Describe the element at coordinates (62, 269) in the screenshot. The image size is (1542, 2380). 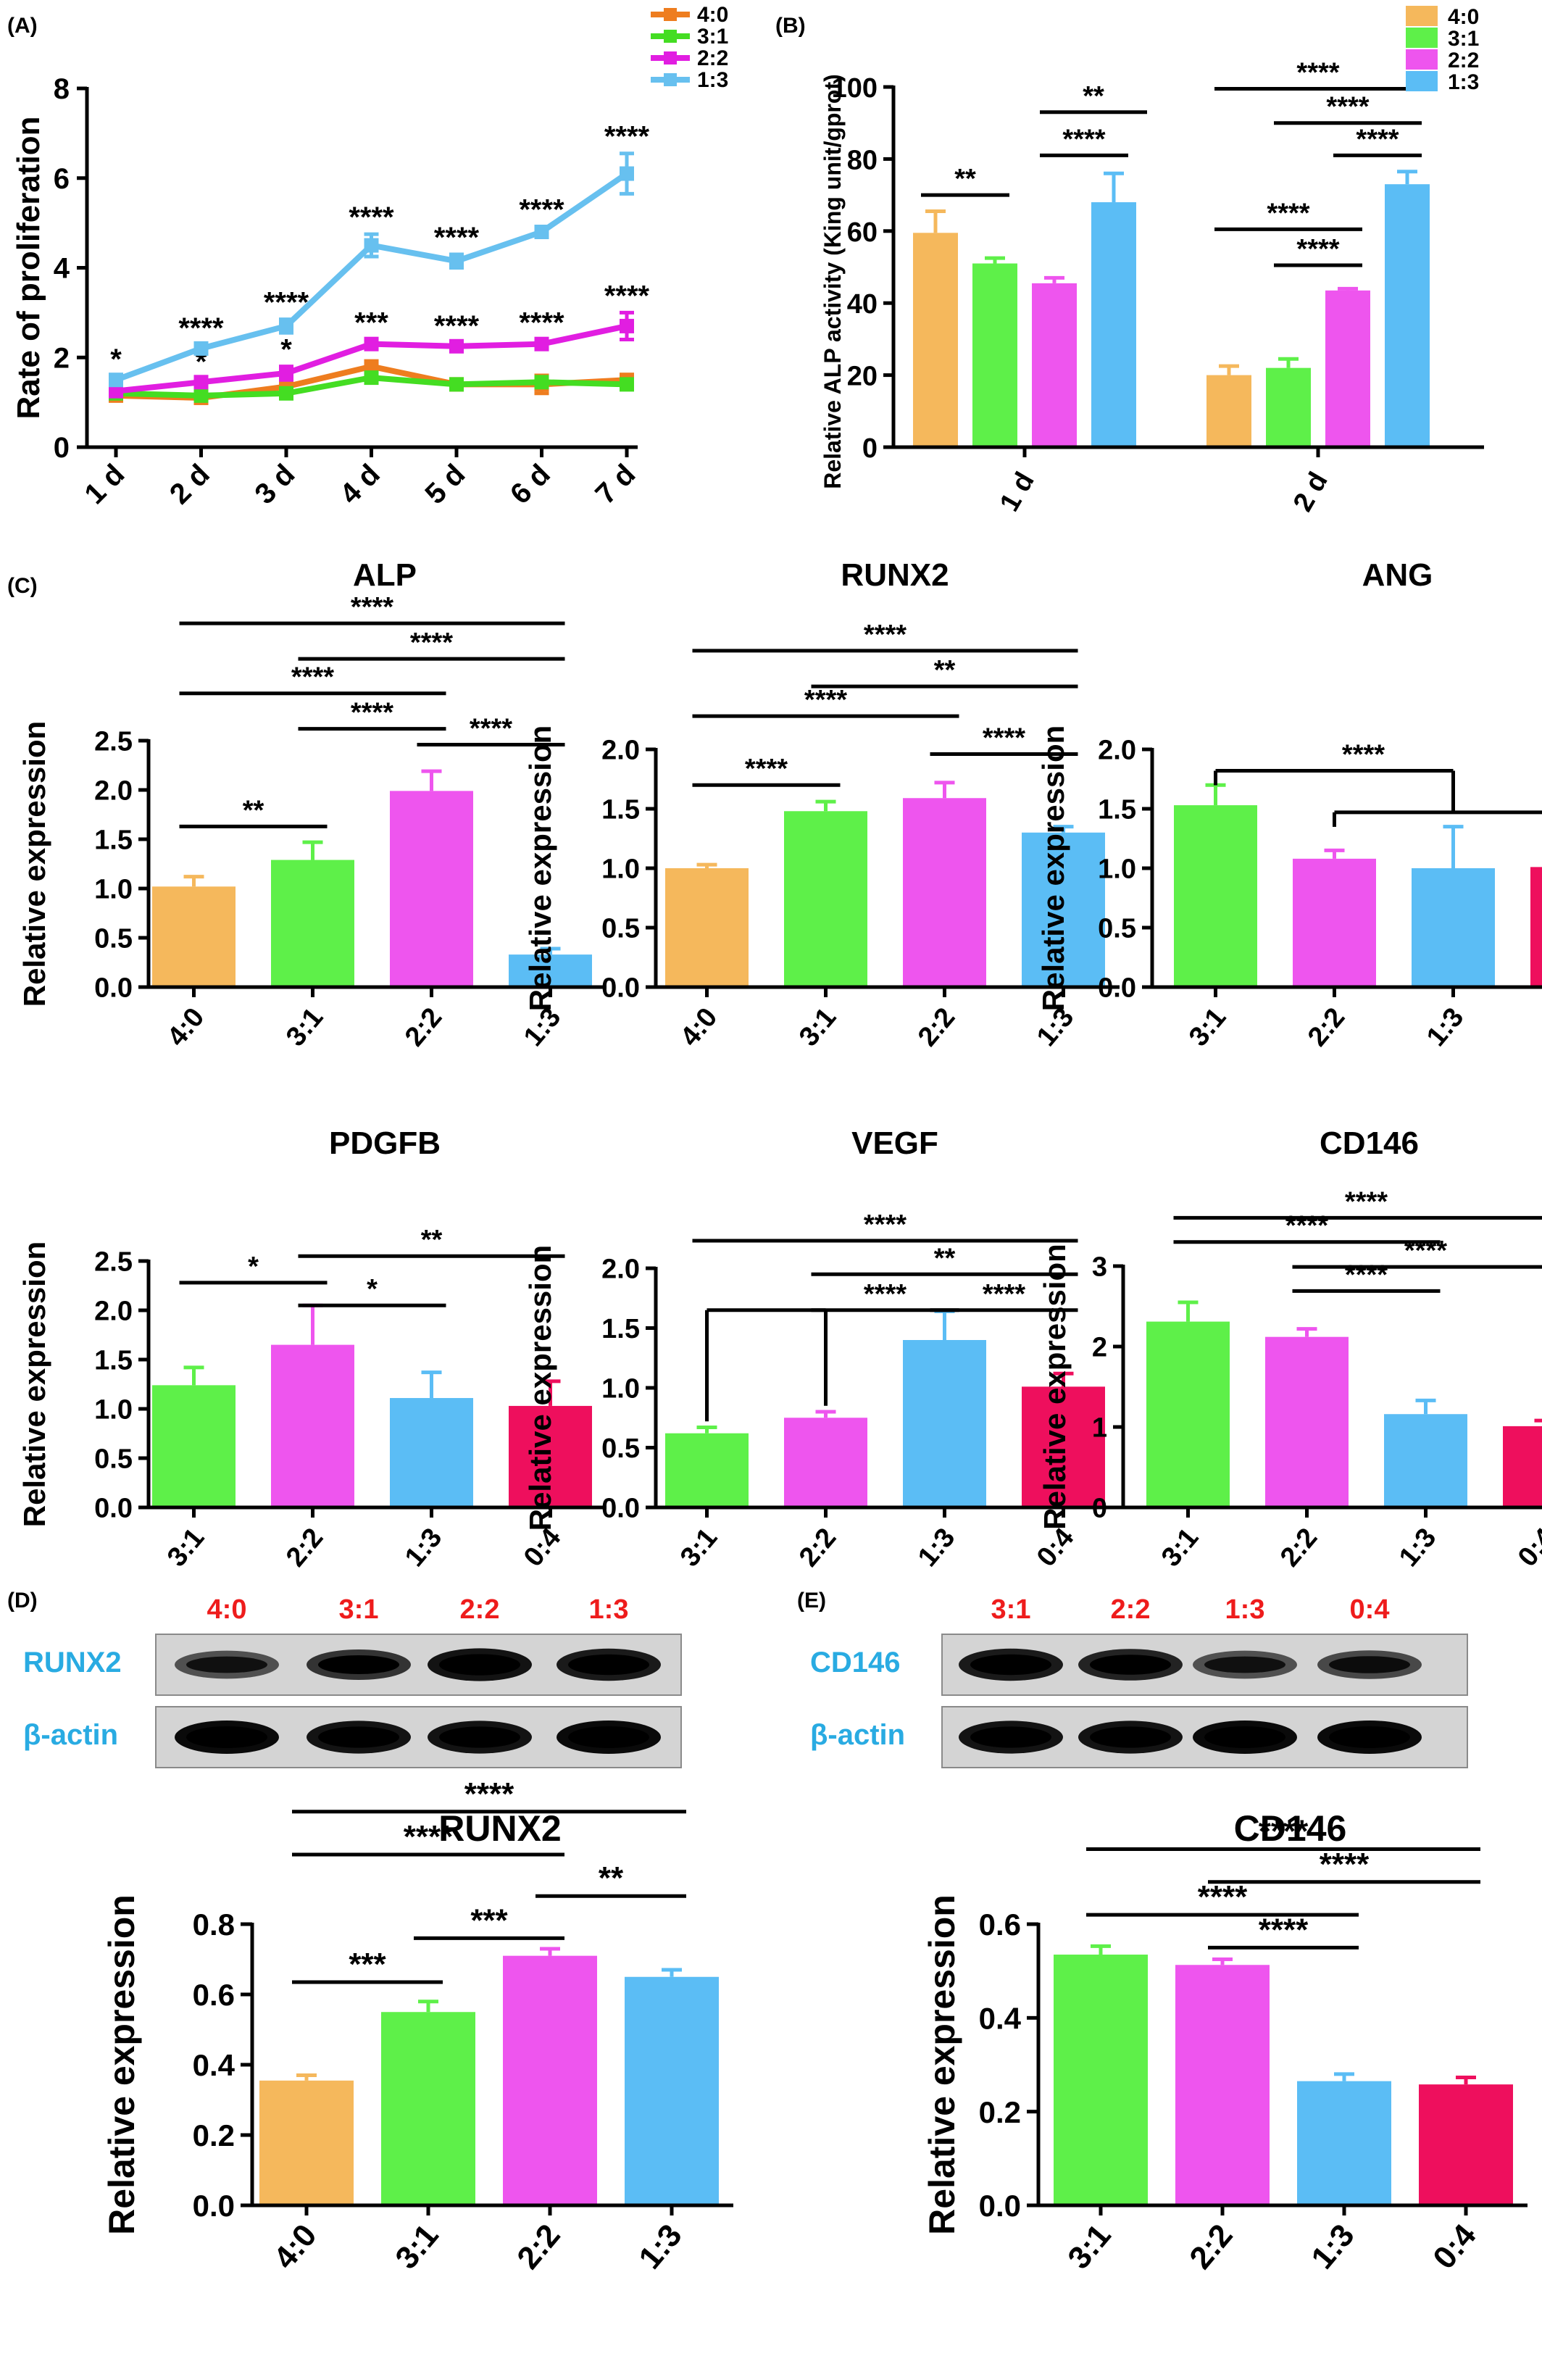
I see `y-tick-label: 4` at that location.